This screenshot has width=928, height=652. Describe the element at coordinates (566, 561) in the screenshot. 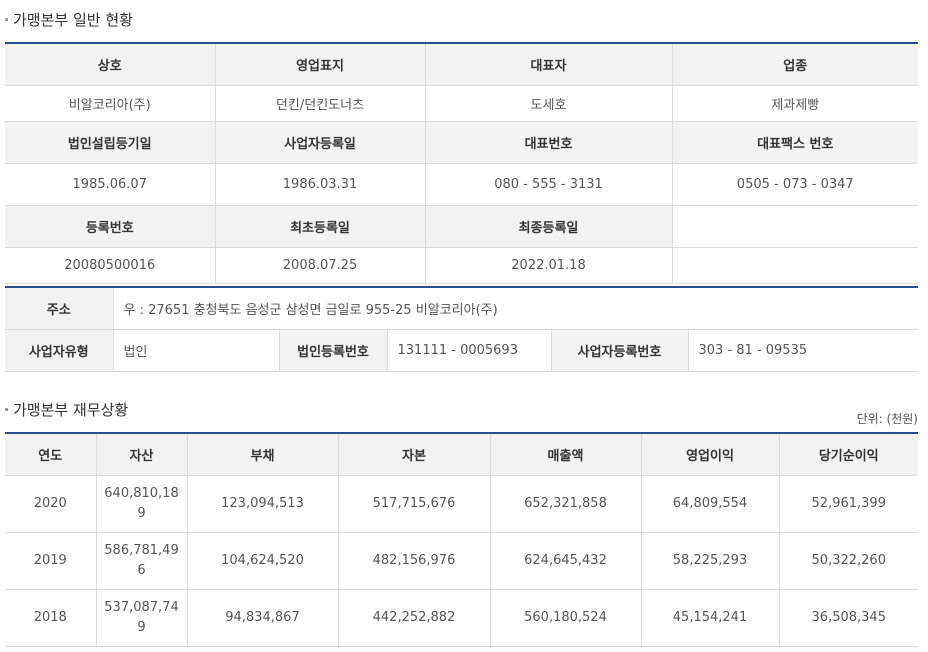

I see `cell-revenue: 624,645,432` at that location.